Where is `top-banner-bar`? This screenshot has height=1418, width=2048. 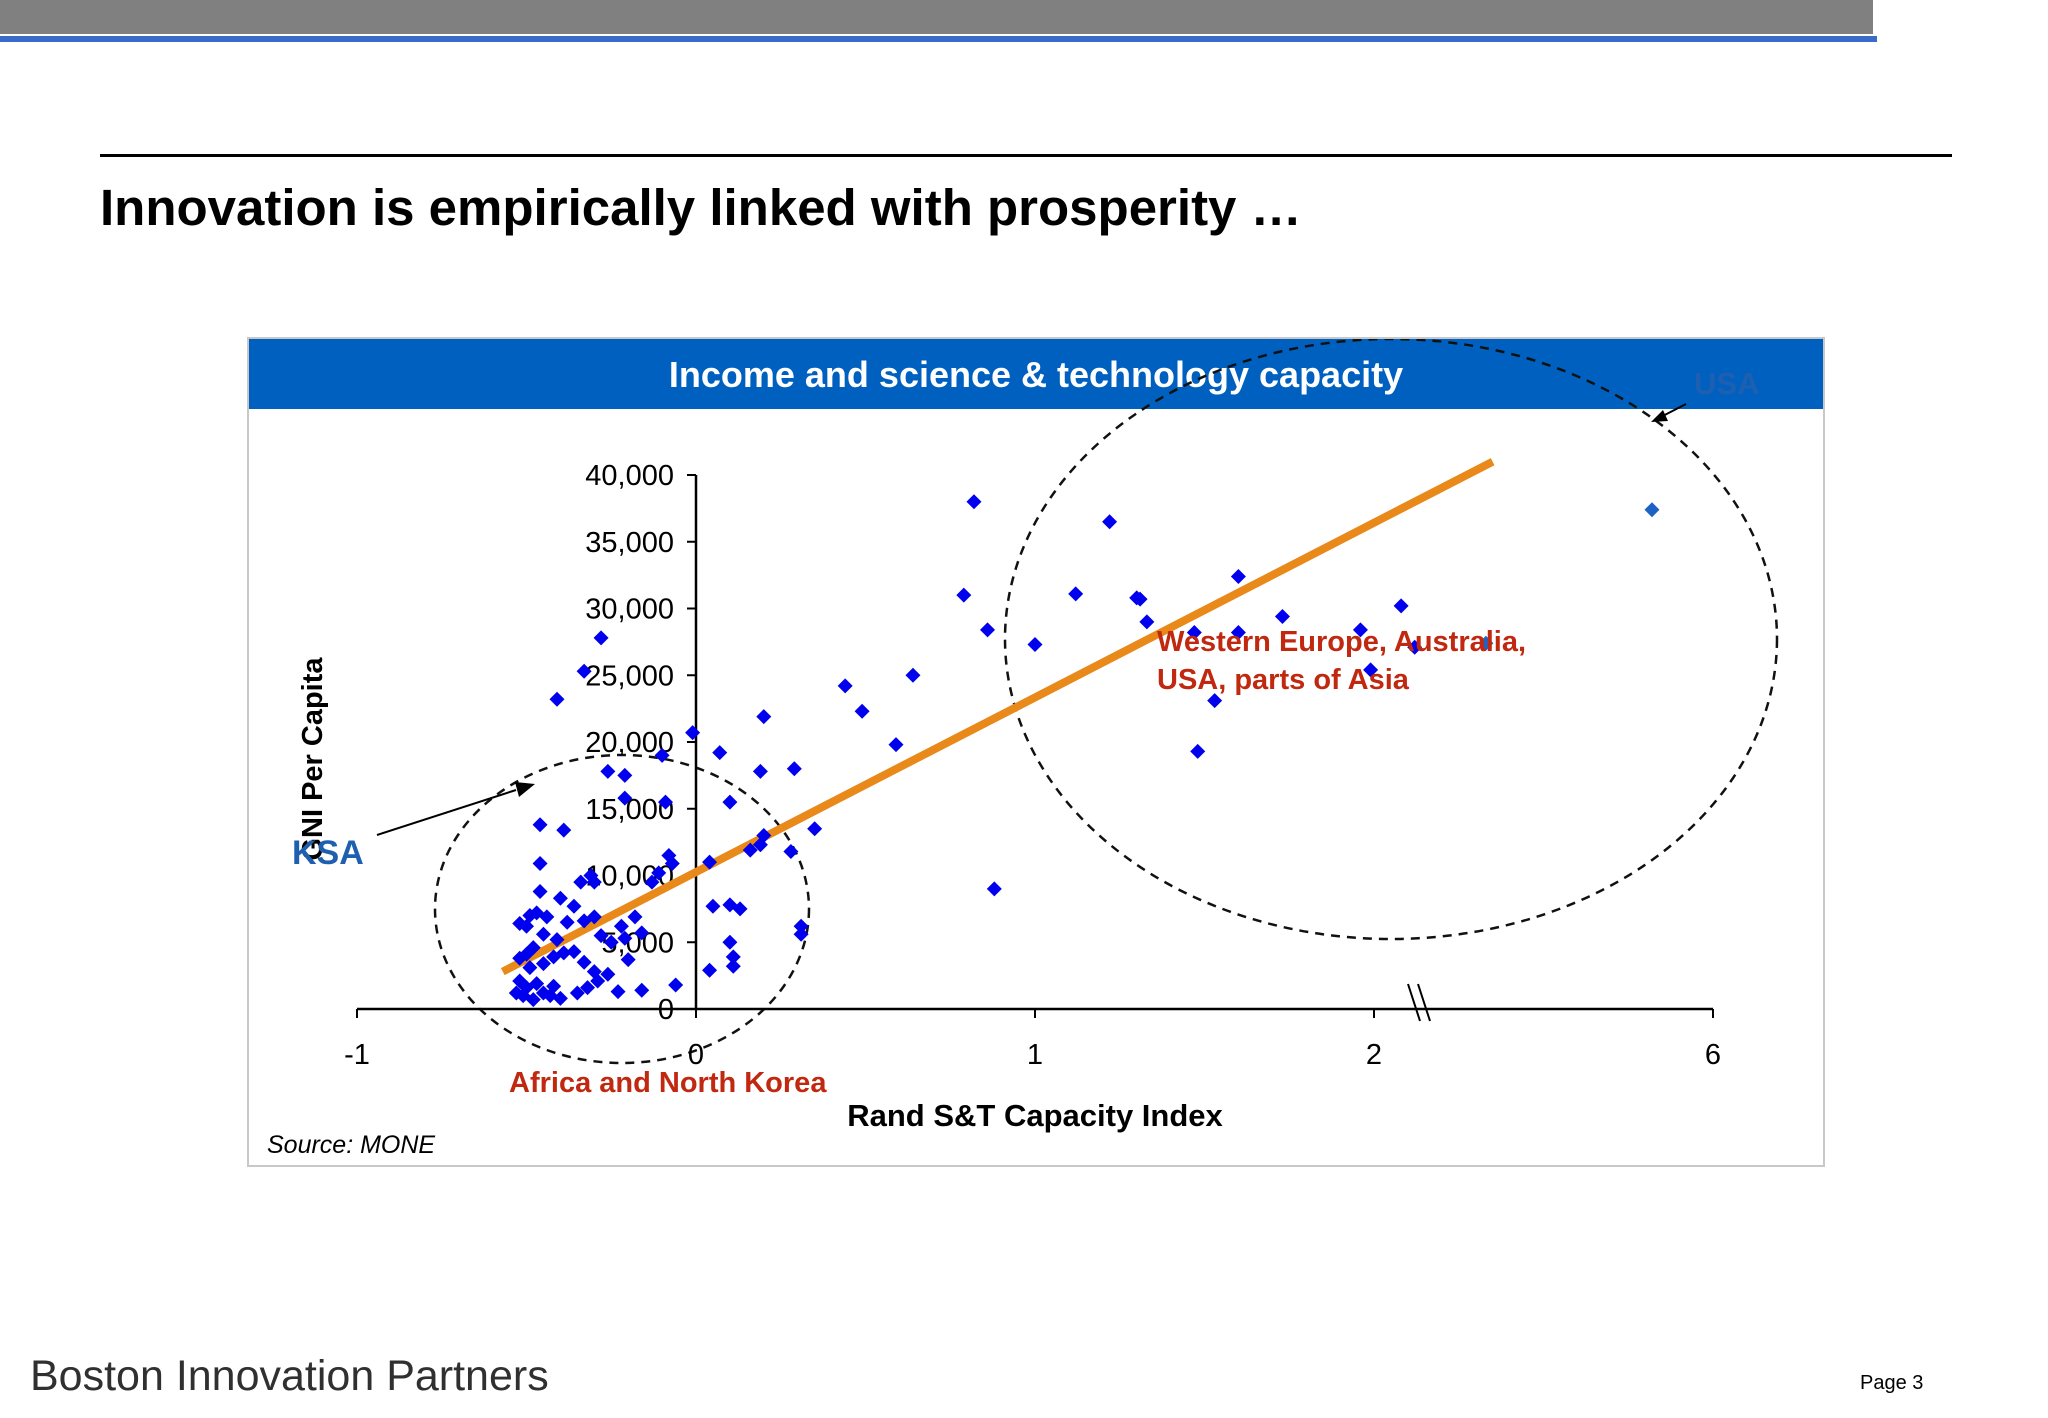
top-banner-bar is located at coordinates (936, 17).